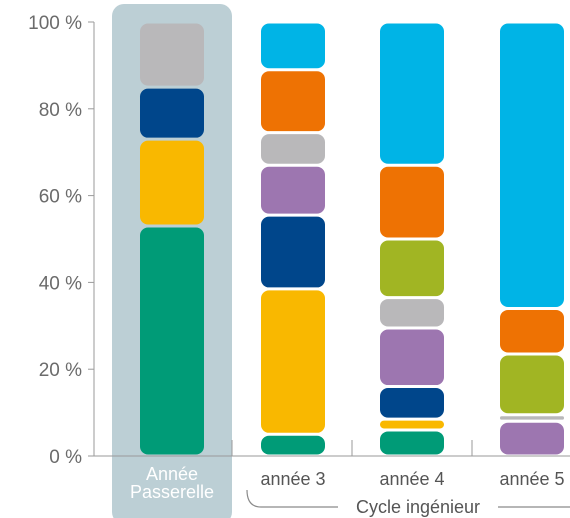 The height and width of the screenshot is (518, 570). Describe the element at coordinates (60, 197) in the screenshot. I see `y-tick-label: 60 %` at that location.